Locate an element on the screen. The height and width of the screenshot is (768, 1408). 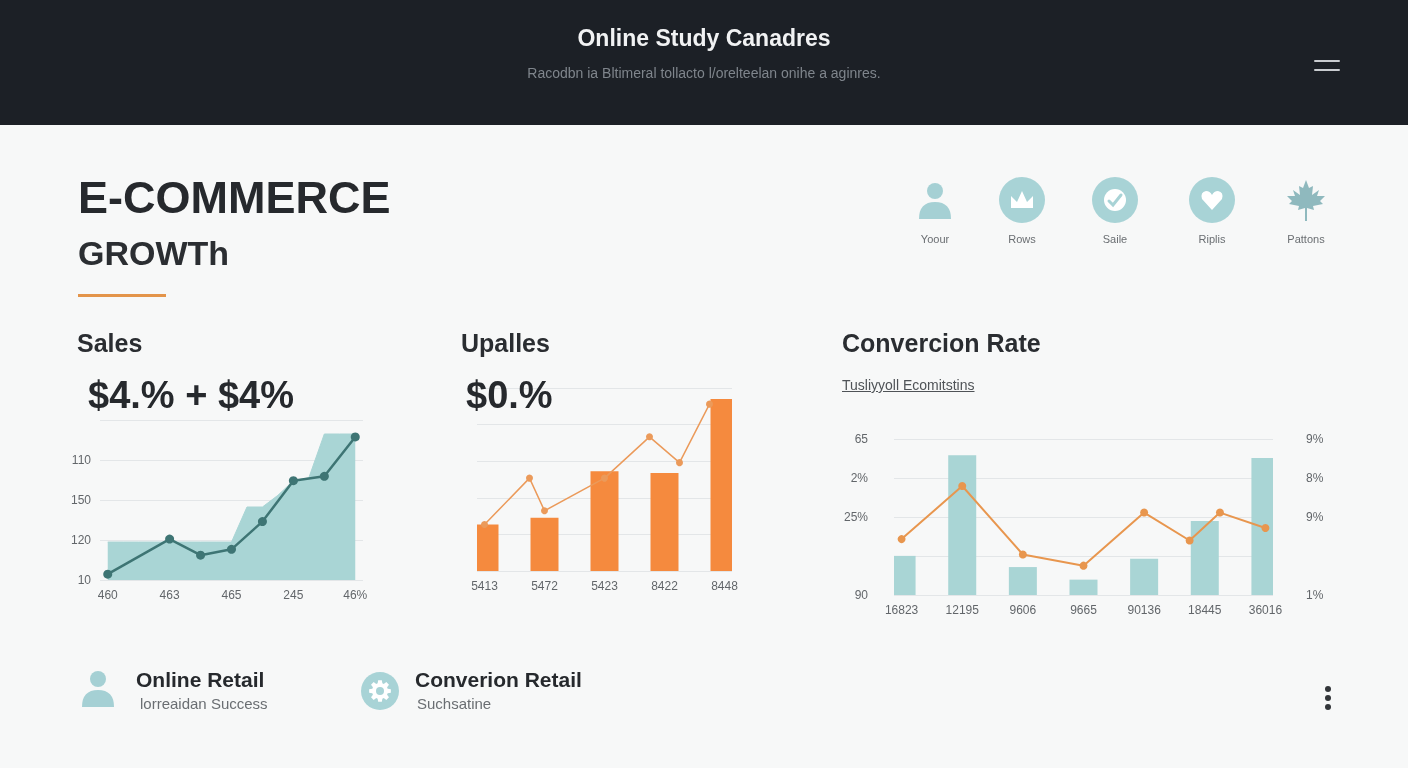
text: Online Retail is located at coordinates (200, 679).